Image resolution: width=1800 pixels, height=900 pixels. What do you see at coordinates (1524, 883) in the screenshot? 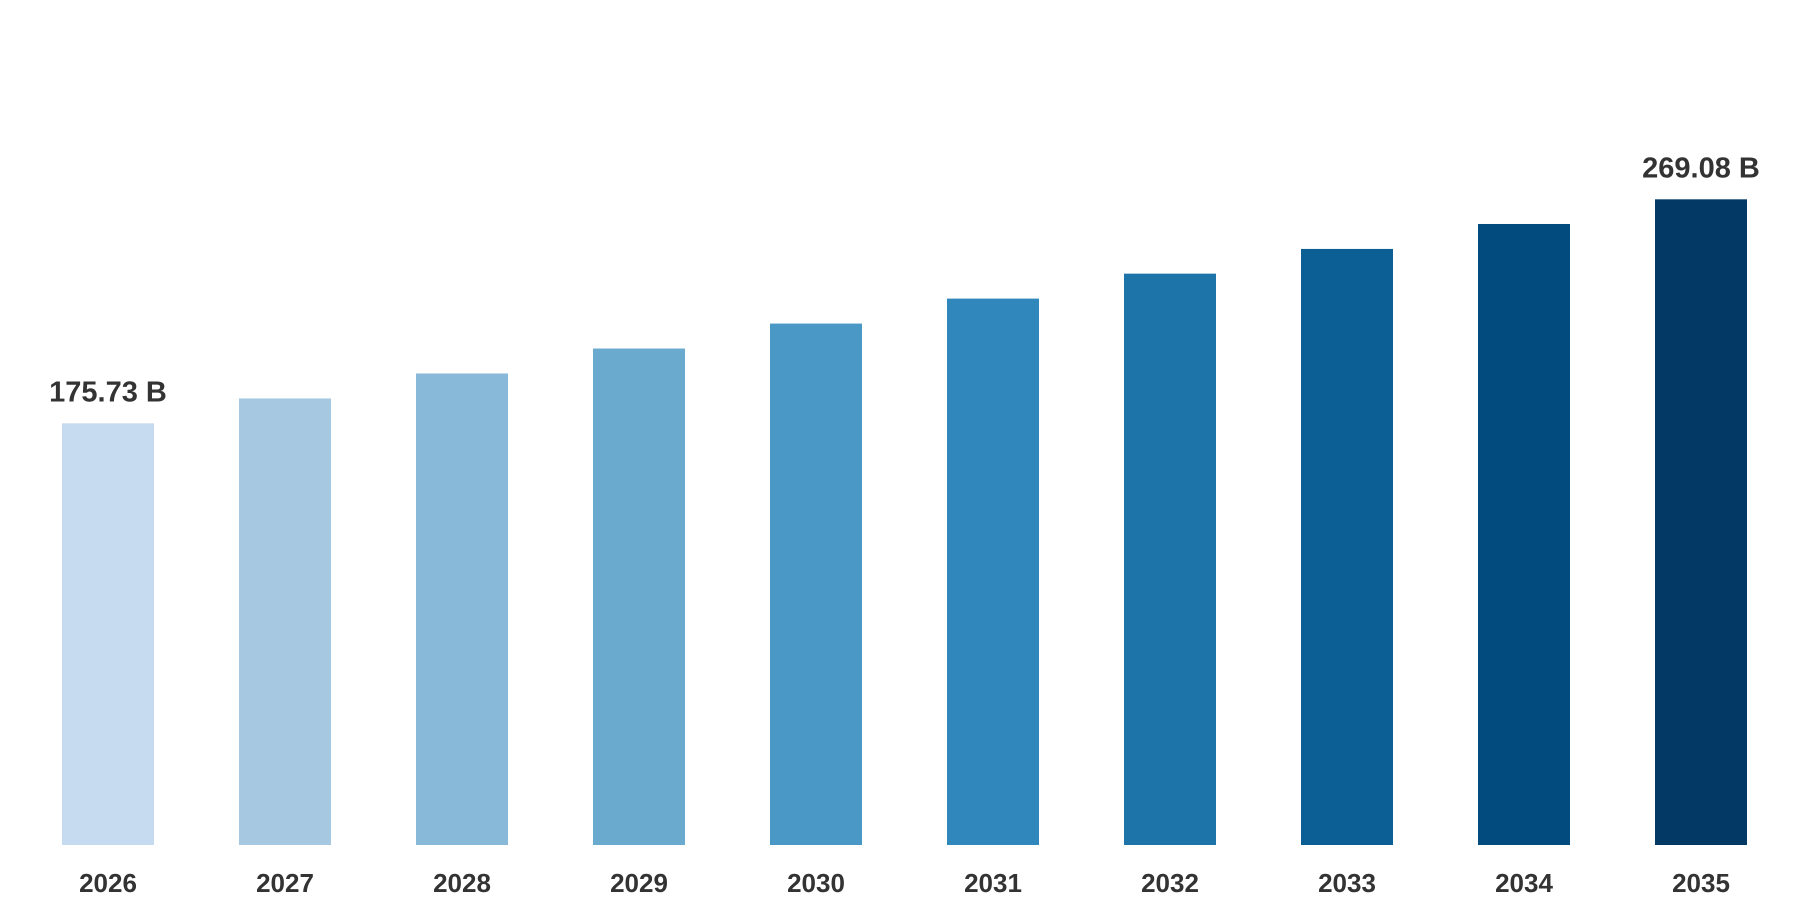
I see `x-tick-label-2034: 2034` at bounding box center [1524, 883].